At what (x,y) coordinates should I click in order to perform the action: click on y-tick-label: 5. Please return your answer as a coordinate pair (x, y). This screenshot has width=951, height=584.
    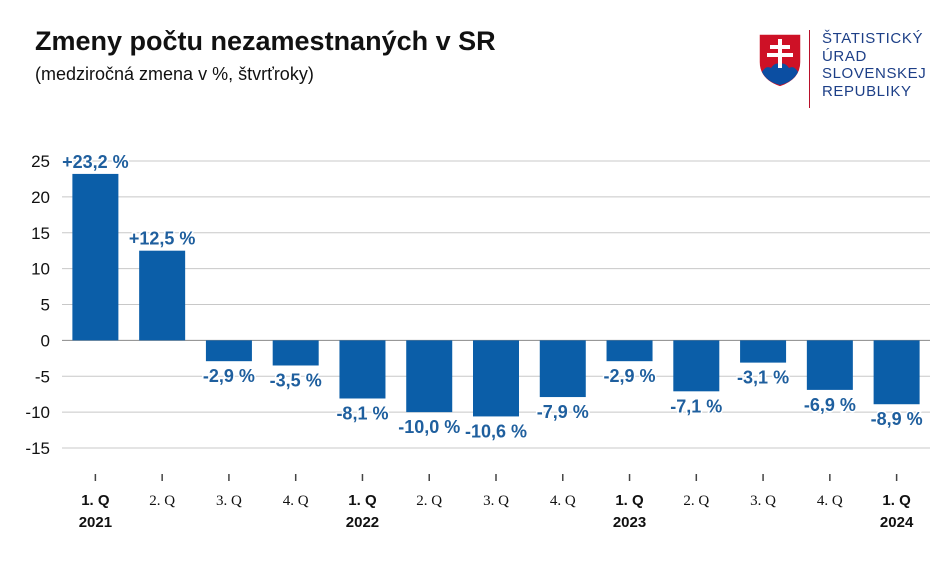
    Looking at the image, I should click on (45, 305).